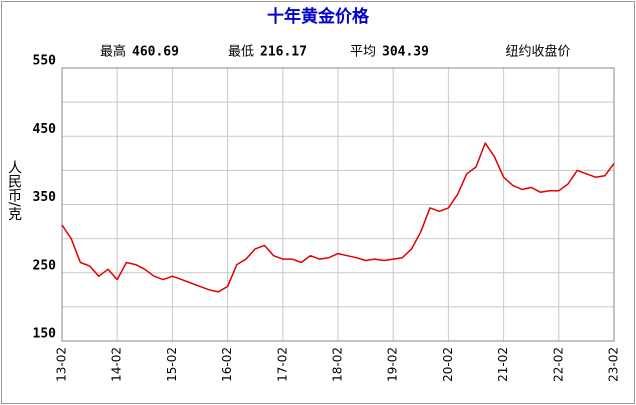 The height and width of the screenshot is (405, 636). Describe the element at coordinates (241, 52) in the screenshot. I see `stat-label: 最低` at that location.